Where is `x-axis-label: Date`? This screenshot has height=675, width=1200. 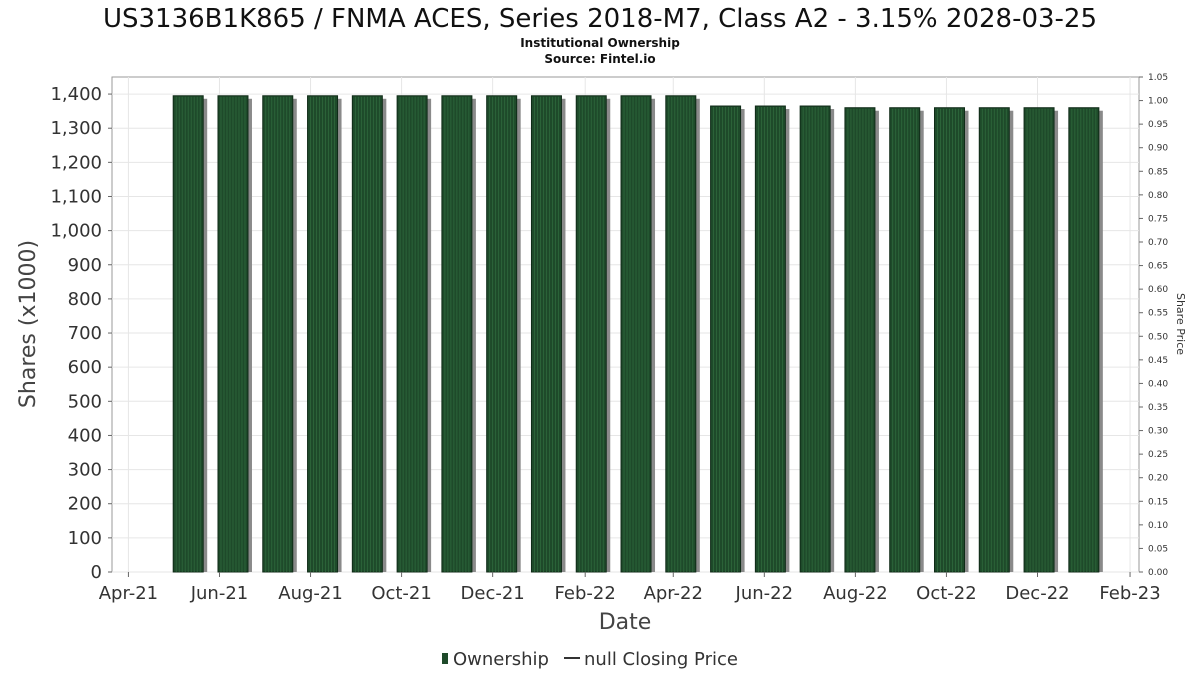 x-axis-label: Date is located at coordinates (625, 622).